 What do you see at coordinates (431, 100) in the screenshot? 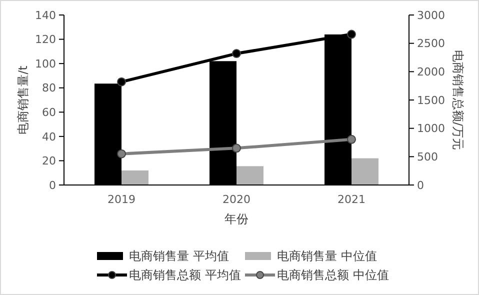
I see `y2-tick-label: 1500` at bounding box center [431, 100].